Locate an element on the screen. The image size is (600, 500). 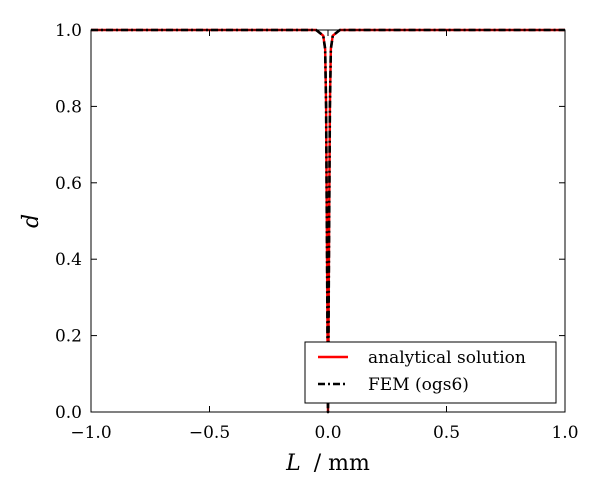
x-axis-label: L / mm is located at coordinates (327, 463).